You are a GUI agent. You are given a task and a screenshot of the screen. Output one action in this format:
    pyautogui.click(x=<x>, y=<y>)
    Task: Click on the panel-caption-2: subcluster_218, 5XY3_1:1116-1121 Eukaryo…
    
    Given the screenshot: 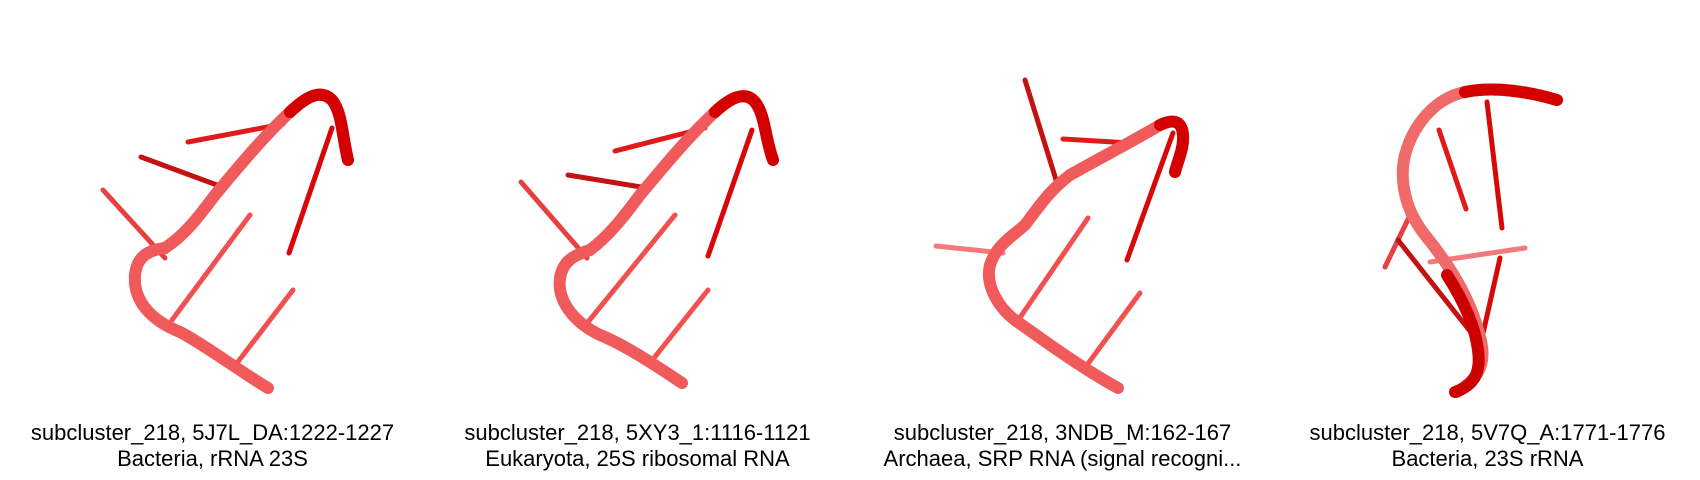 What is the action you would take?
    pyautogui.click(x=637, y=446)
    